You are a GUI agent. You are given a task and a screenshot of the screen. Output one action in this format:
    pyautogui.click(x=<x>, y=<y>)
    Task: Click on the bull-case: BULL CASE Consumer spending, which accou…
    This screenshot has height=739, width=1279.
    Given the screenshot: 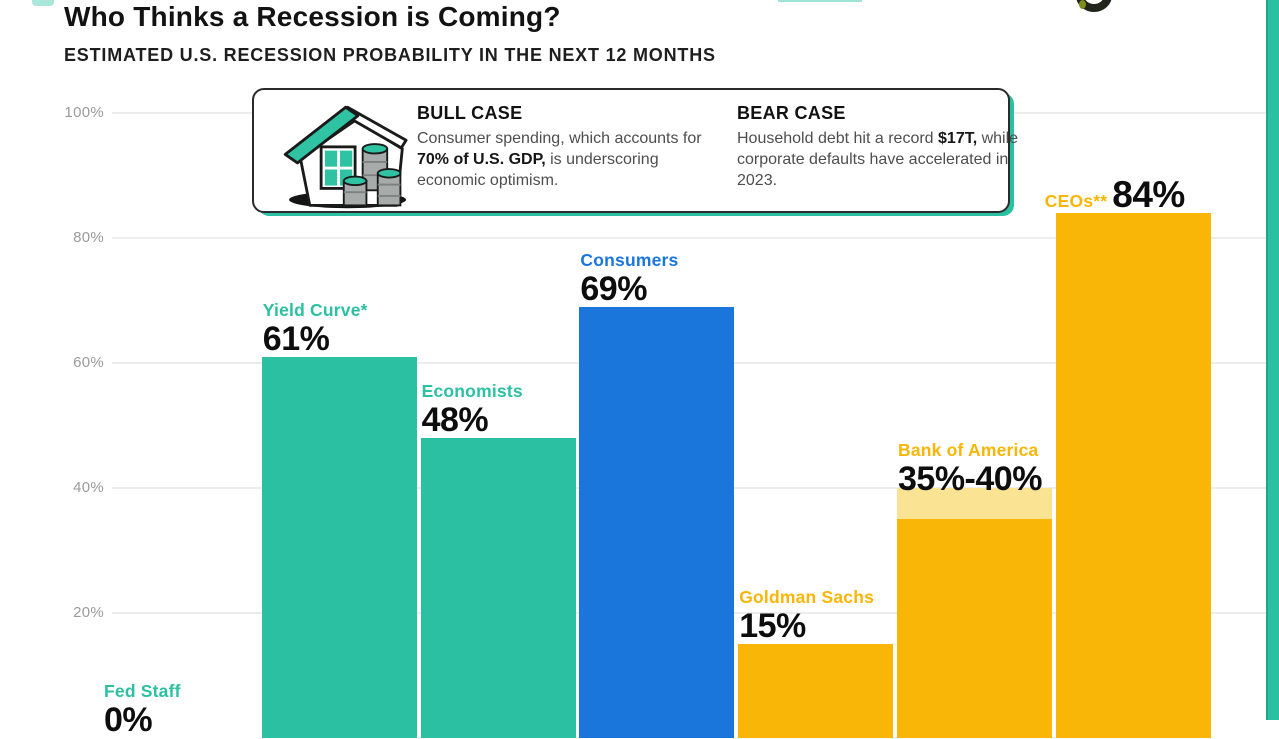 What is the action you would take?
    pyautogui.click(x=569, y=147)
    